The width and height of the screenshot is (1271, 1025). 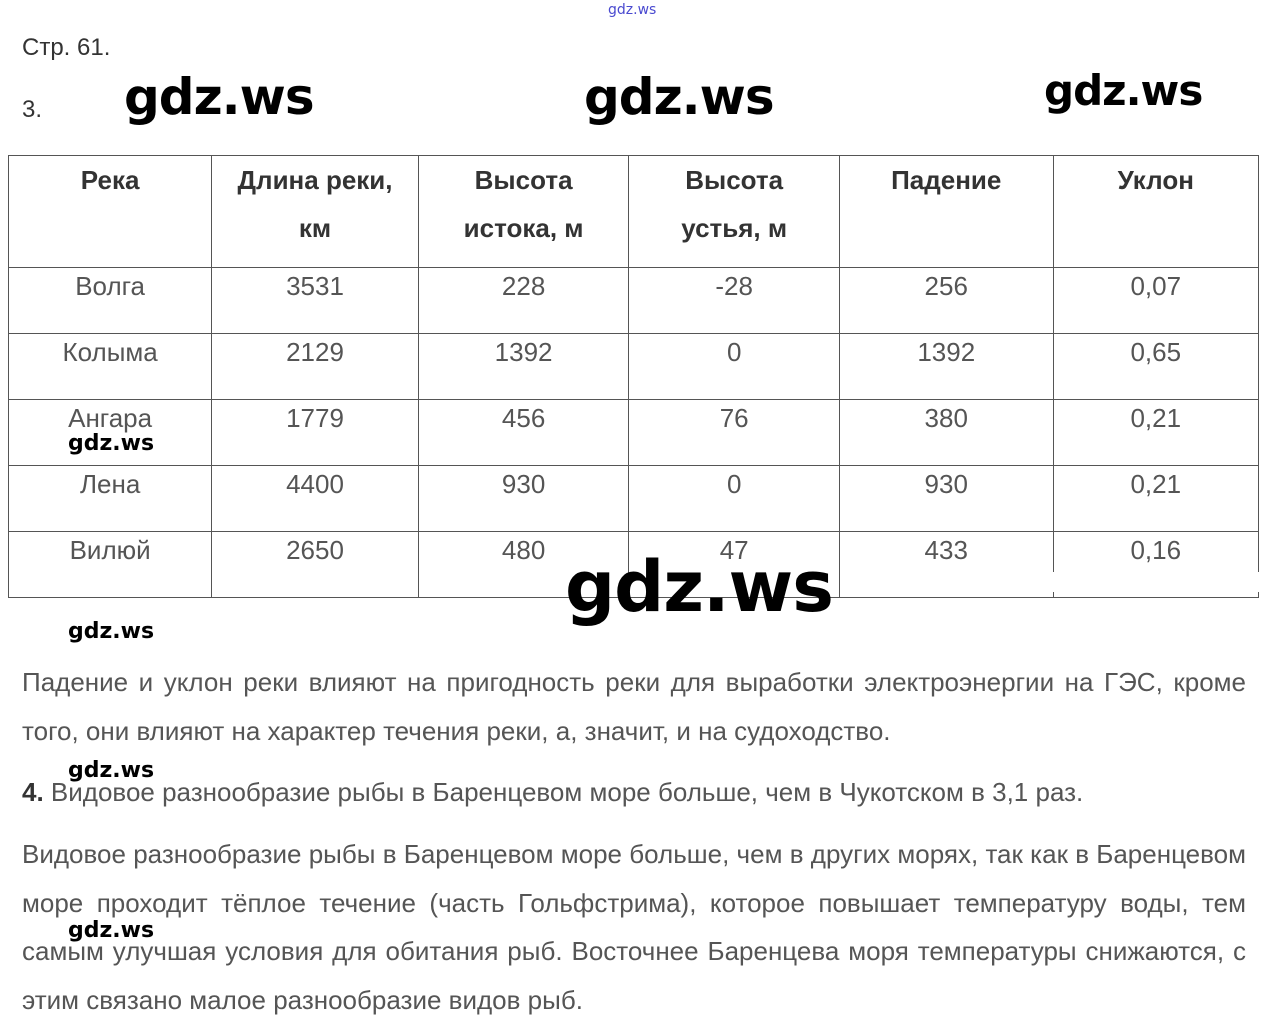 What do you see at coordinates (315, 211) in the screenshot?
I see `header-length: Длина реки, км` at bounding box center [315, 211].